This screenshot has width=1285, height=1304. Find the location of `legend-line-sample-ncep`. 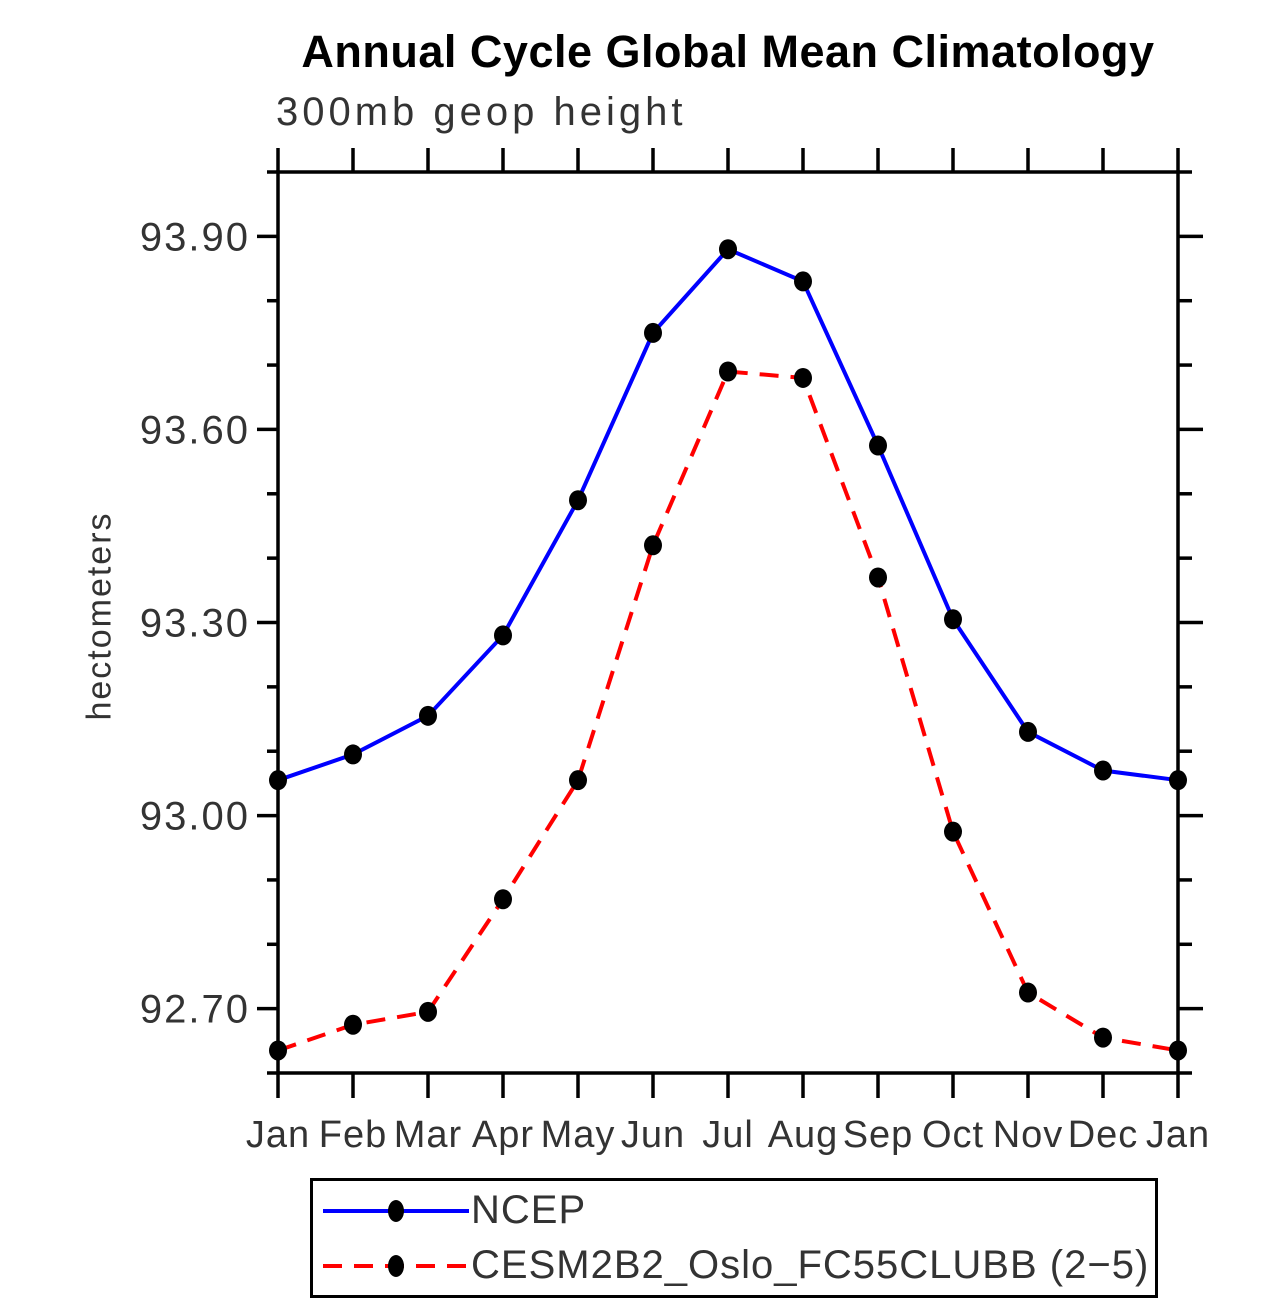

legend-line-sample-ncep is located at coordinates (396, 1210).